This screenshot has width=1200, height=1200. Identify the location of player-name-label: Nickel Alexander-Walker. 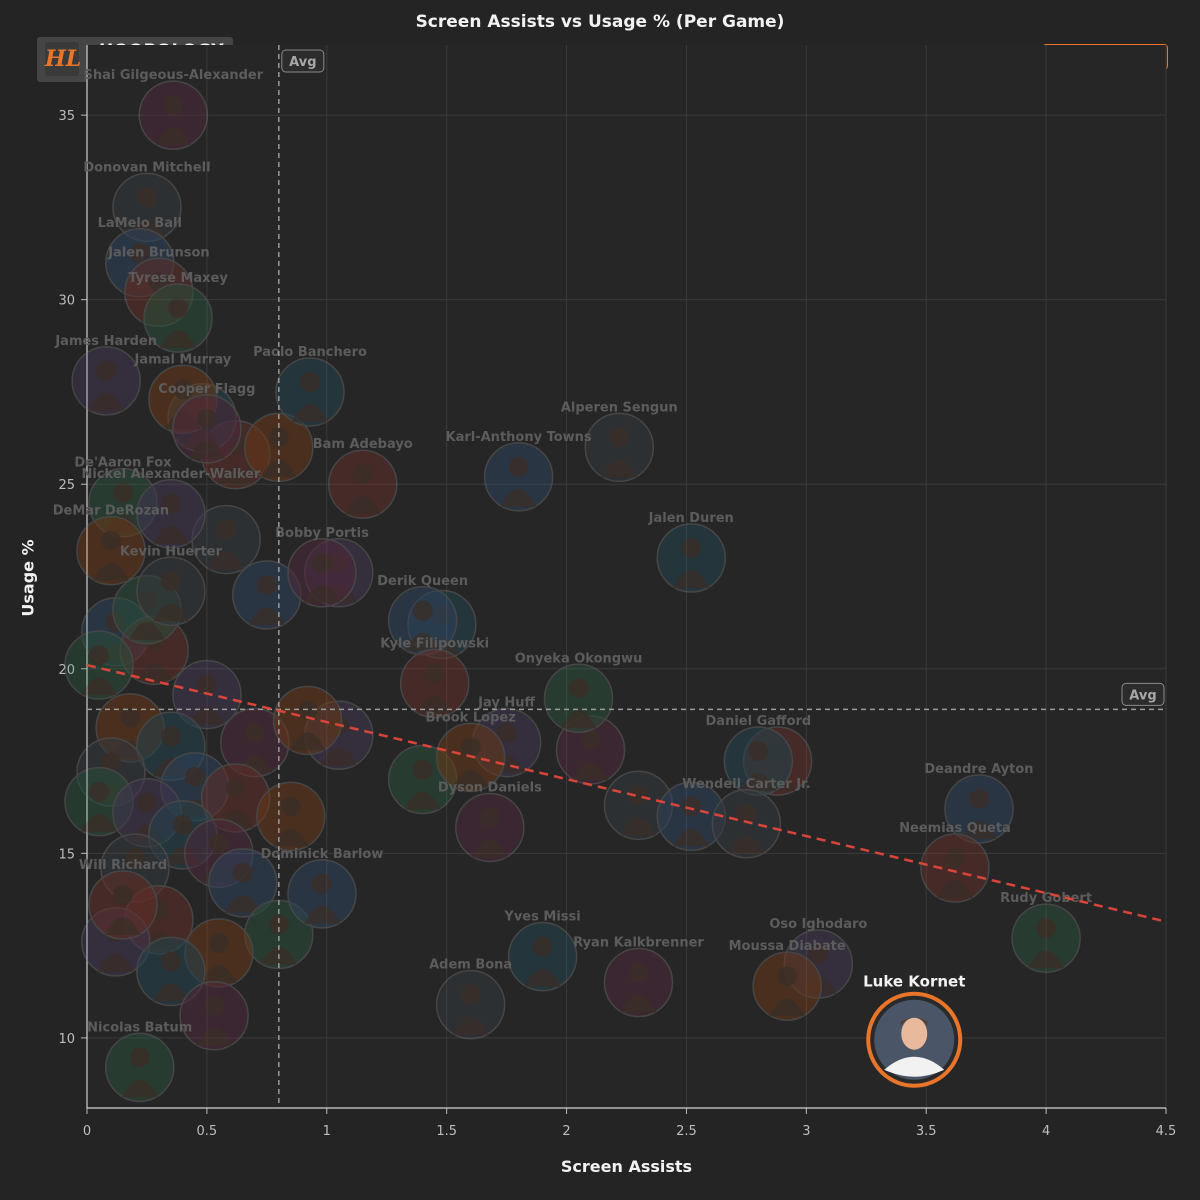
(170, 474).